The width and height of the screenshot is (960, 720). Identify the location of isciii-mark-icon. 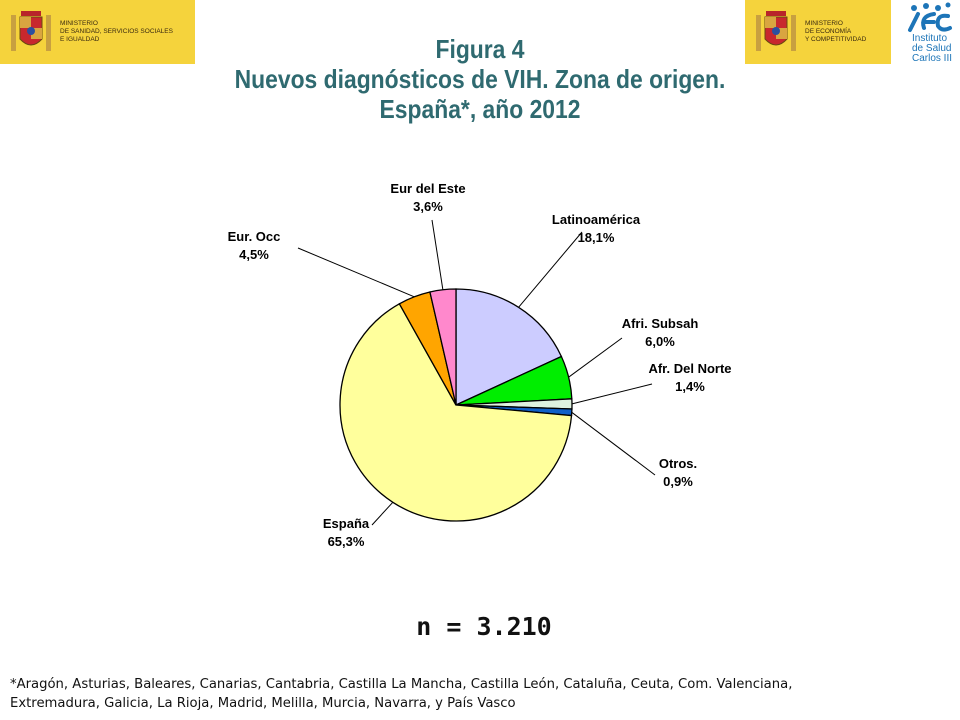
(930, 17).